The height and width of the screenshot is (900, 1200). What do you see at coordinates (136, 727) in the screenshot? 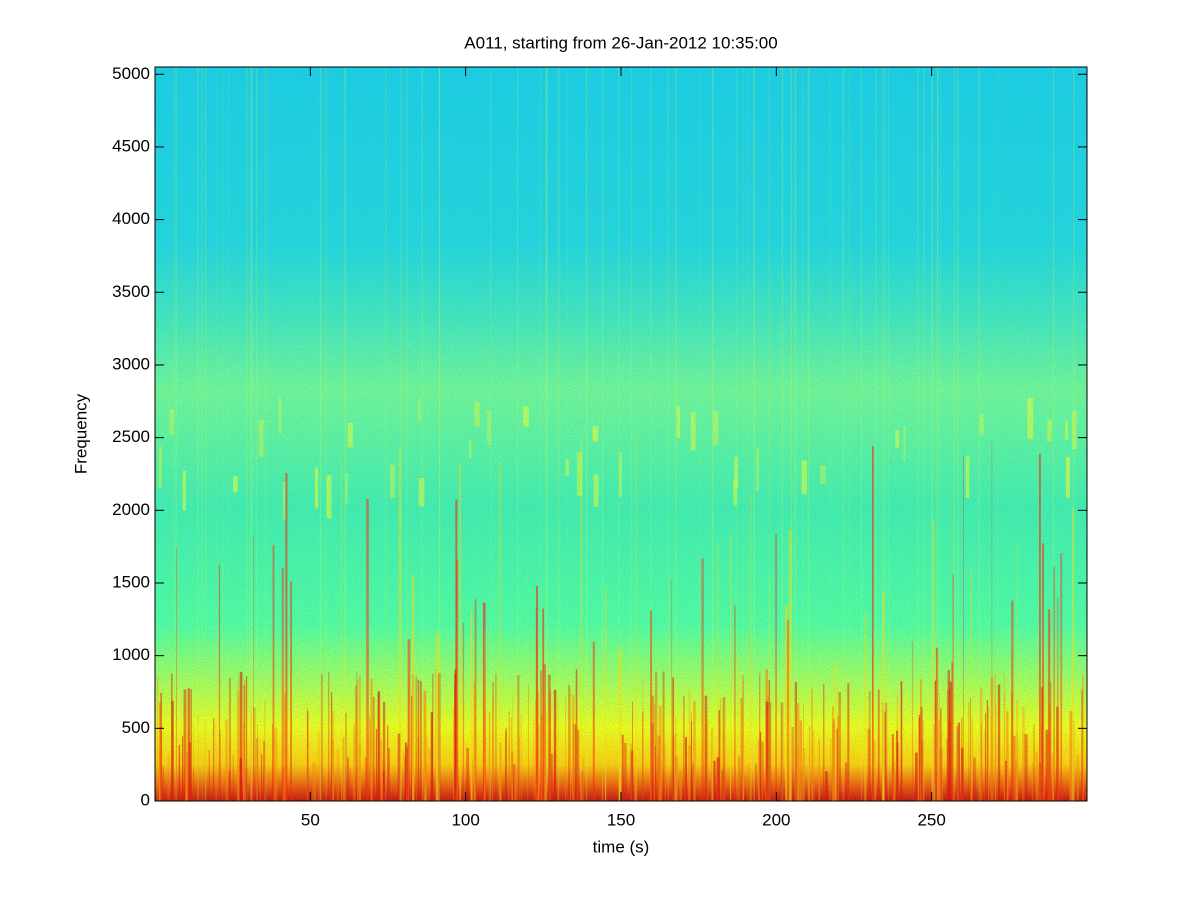
I see `y-tick-label: 500` at bounding box center [136, 727].